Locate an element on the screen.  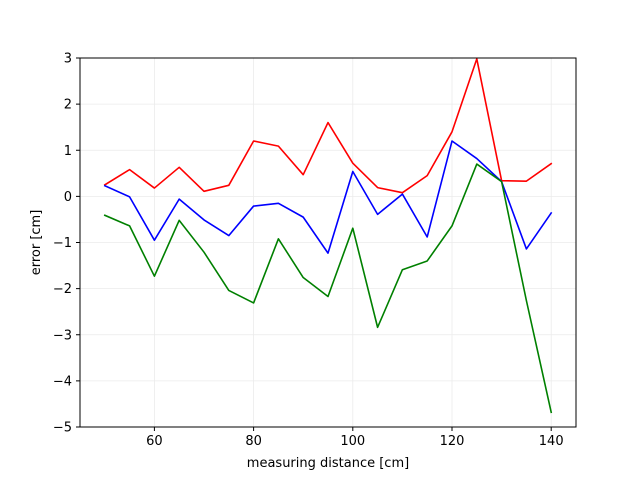
x-tick-label: 120 is located at coordinates (452, 441).